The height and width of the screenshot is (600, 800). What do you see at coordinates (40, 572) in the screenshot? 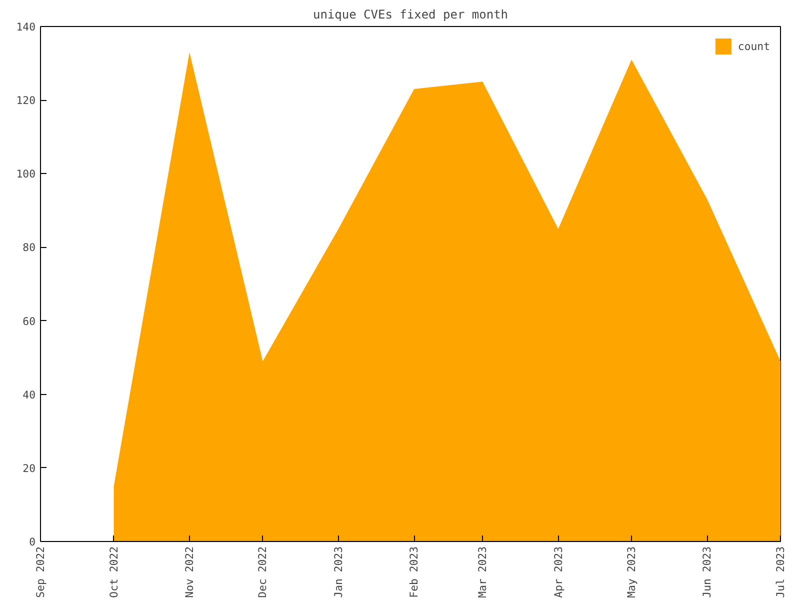
I see `x-tick-label: Sep 2022` at bounding box center [40, 572].